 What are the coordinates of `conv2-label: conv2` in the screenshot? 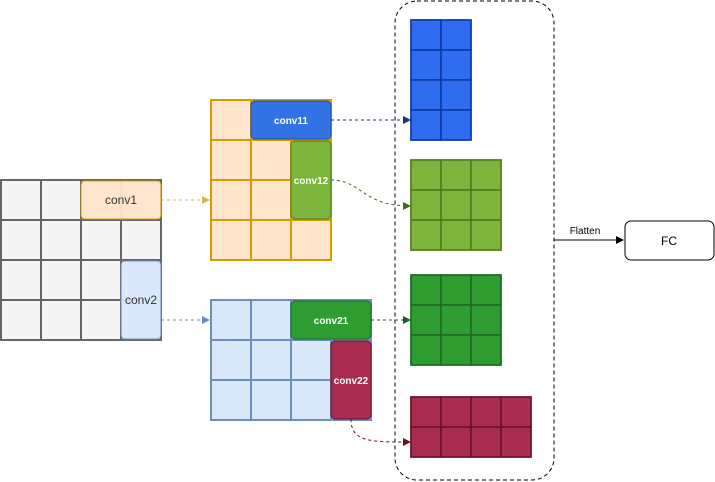 It's located at (141, 300).